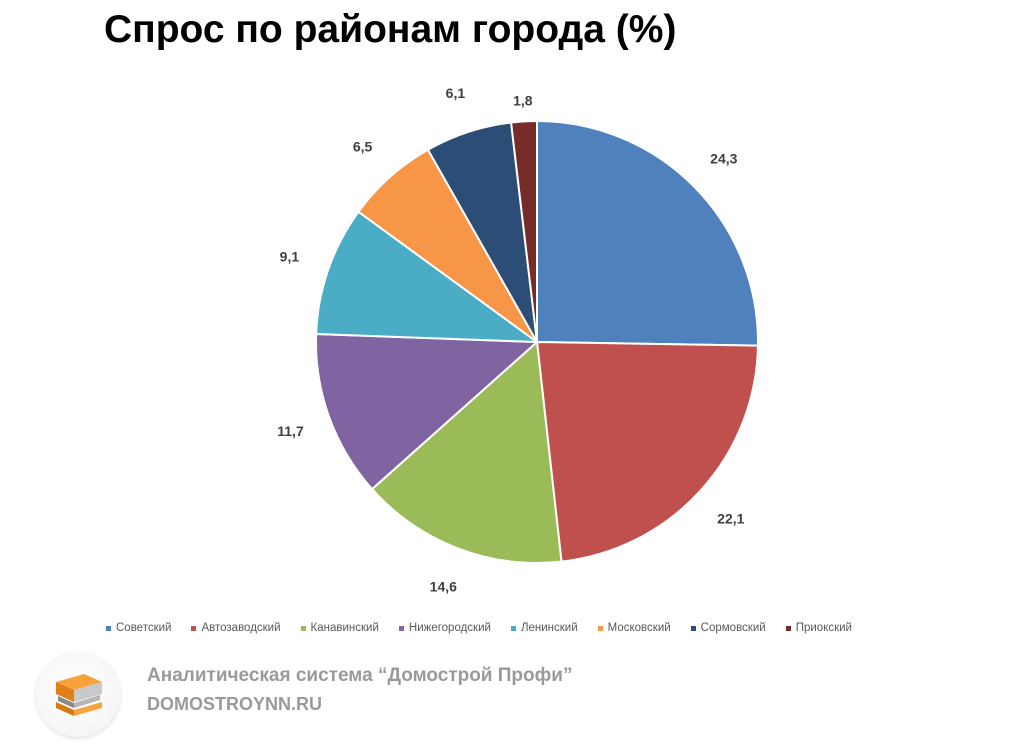 The image size is (1024, 746). Describe the element at coordinates (290, 256) in the screenshot. I see `data-label: 9,1` at that location.